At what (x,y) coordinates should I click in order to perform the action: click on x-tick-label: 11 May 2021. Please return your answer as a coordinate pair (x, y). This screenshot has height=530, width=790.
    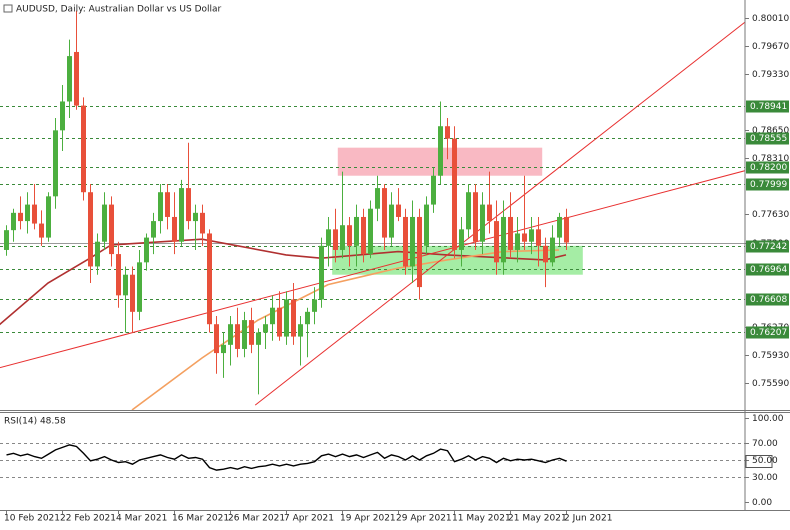
    Looking at the image, I should click on (481, 519).